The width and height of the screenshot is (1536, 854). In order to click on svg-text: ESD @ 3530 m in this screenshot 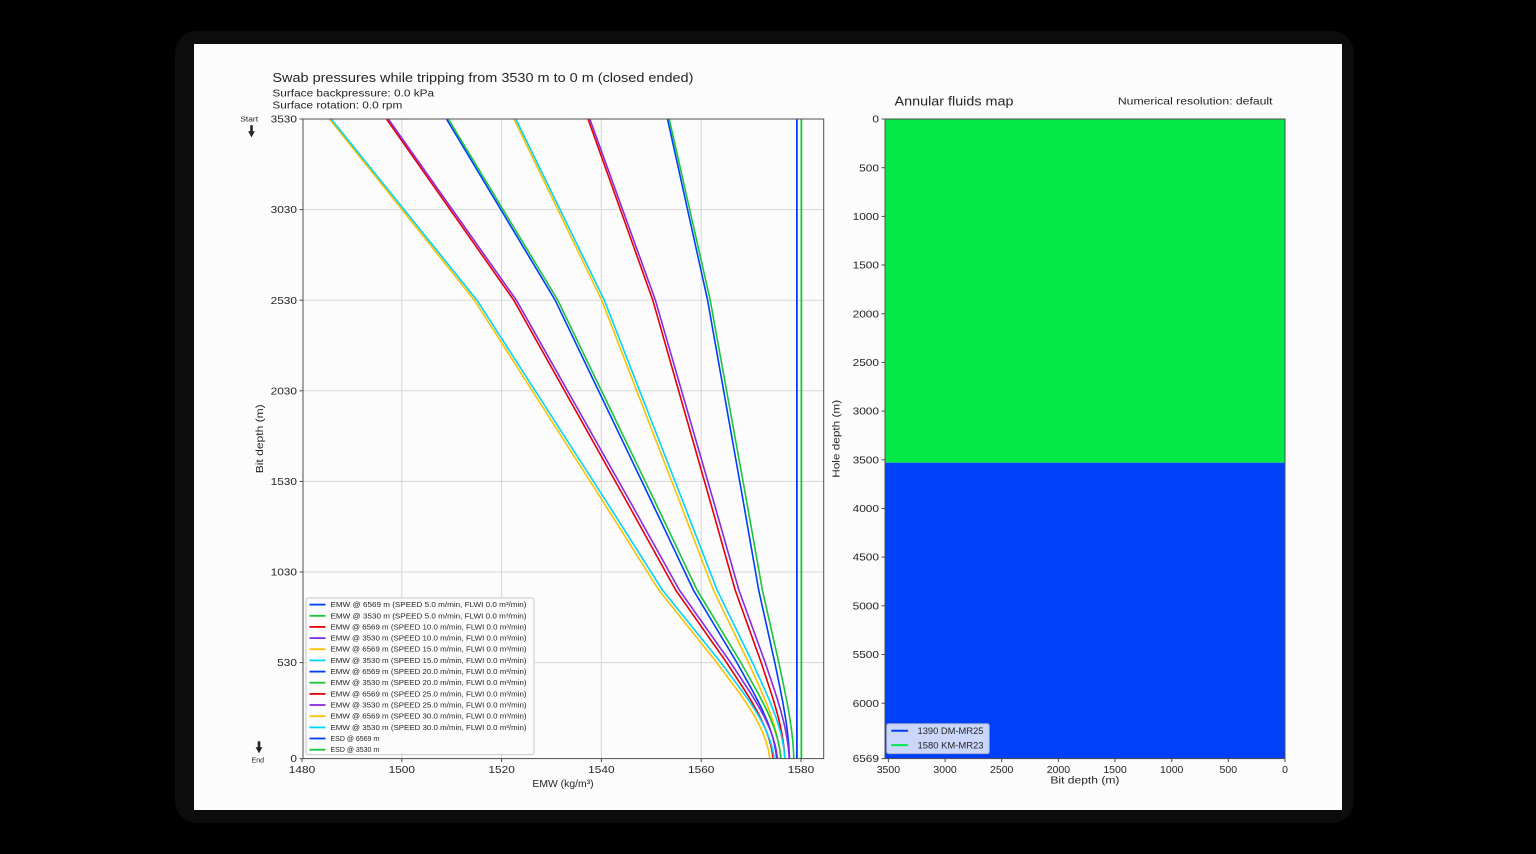, I will do `click(355, 749)`.